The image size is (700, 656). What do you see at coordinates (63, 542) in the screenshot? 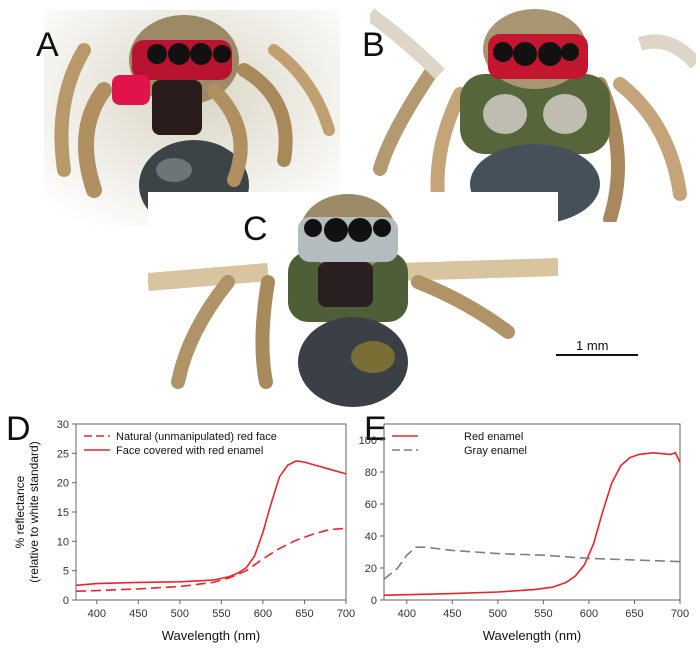
I see `y-tick-label: 10` at bounding box center [63, 542].